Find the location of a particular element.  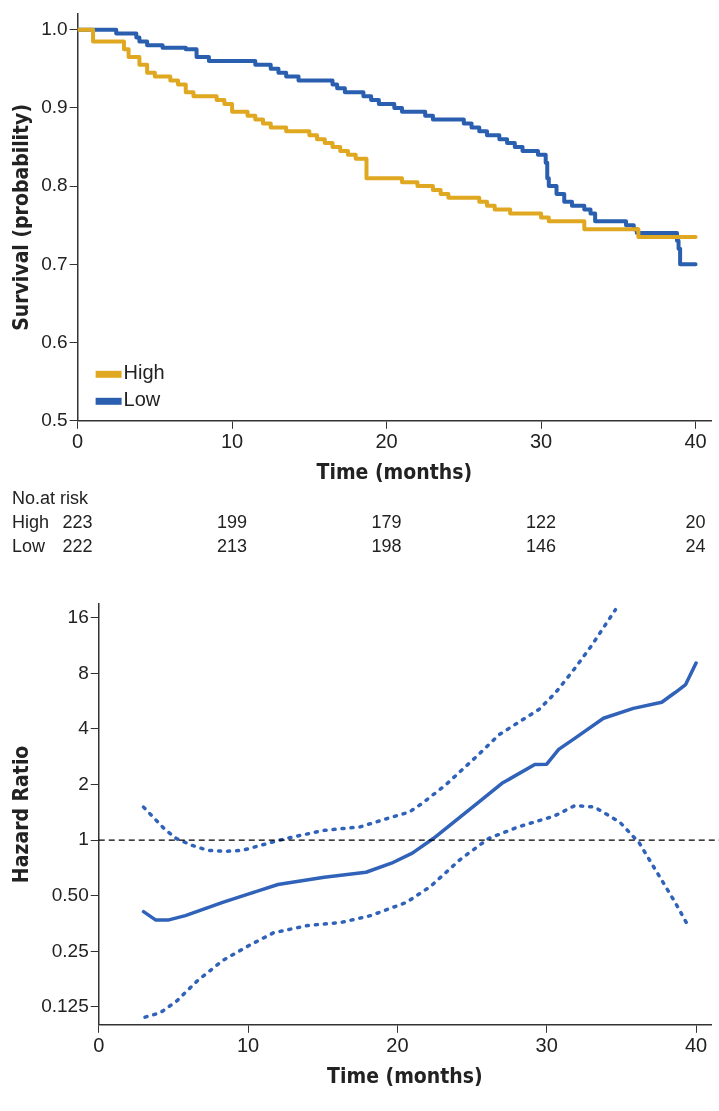

y-tick-label: 4 is located at coordinates (84, 728).